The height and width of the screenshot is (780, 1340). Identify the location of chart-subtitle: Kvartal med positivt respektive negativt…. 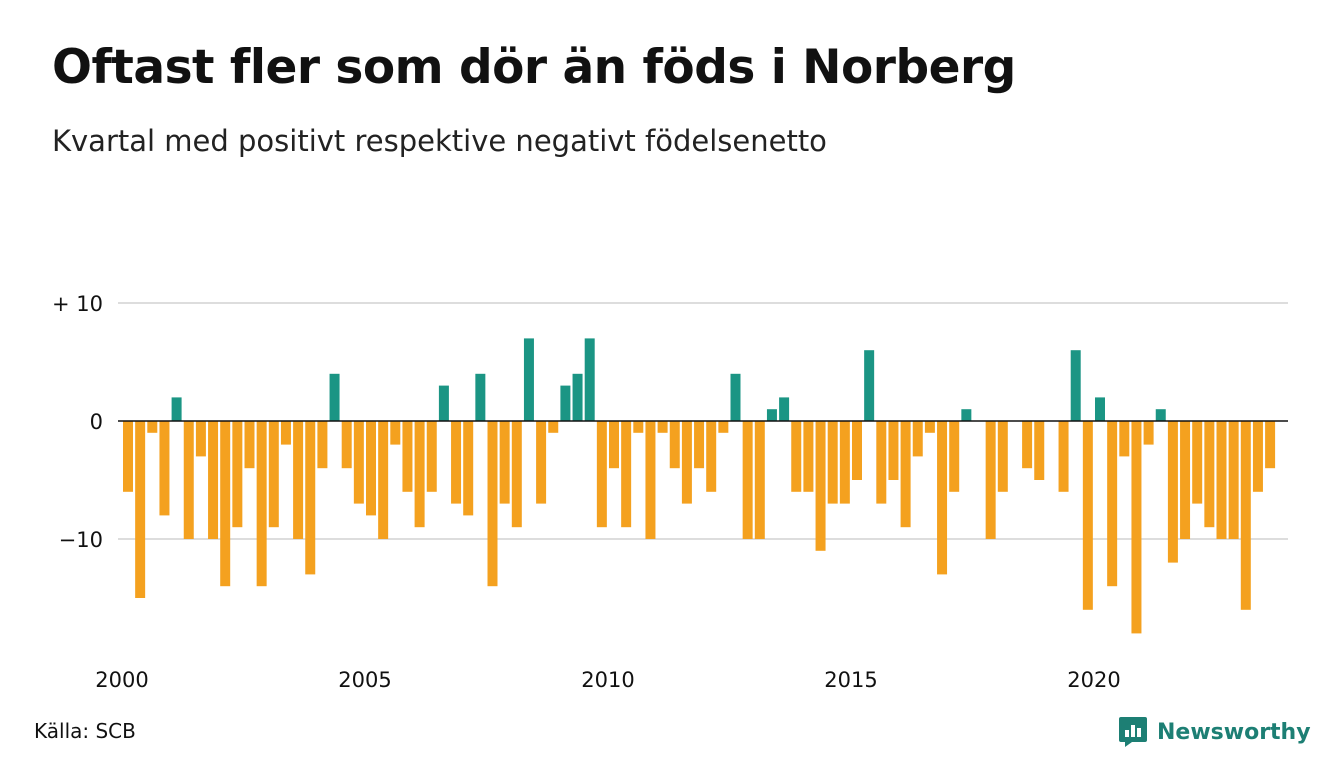
(439, 141).